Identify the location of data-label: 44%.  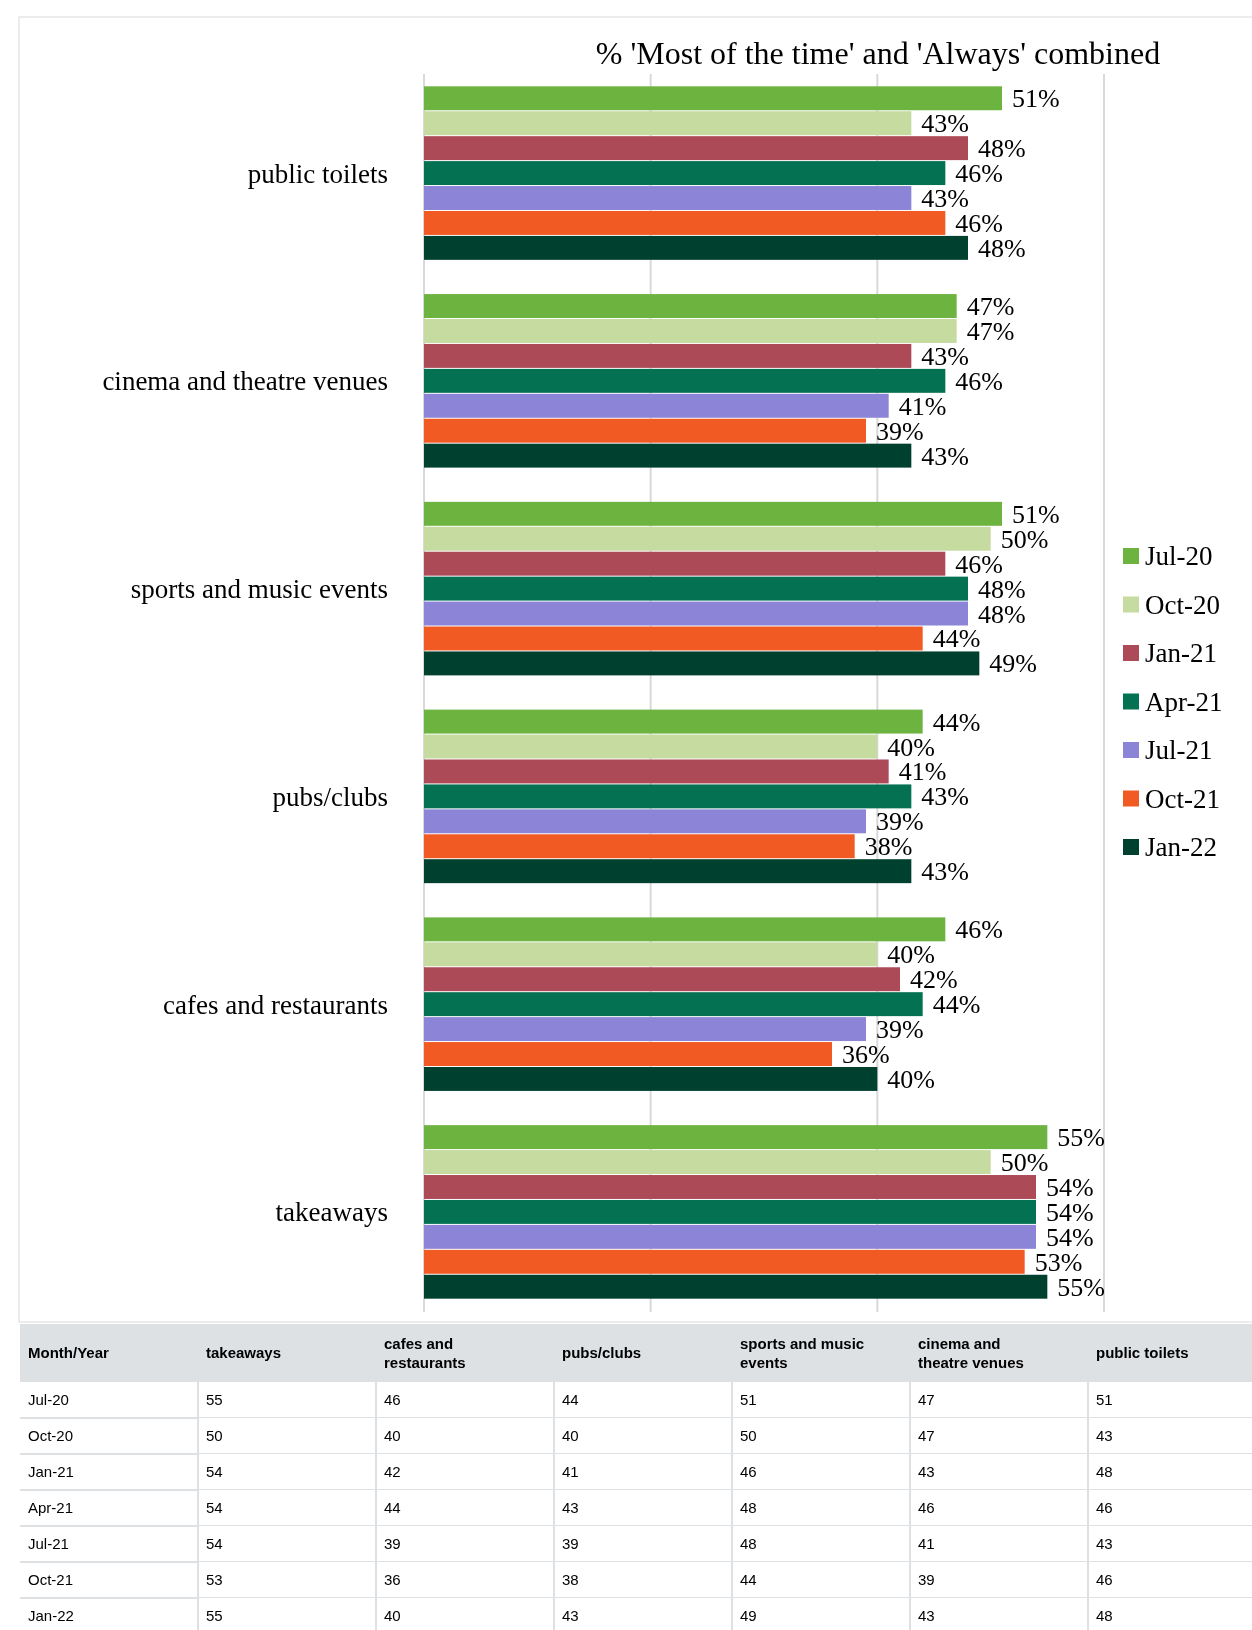
(956, 639).